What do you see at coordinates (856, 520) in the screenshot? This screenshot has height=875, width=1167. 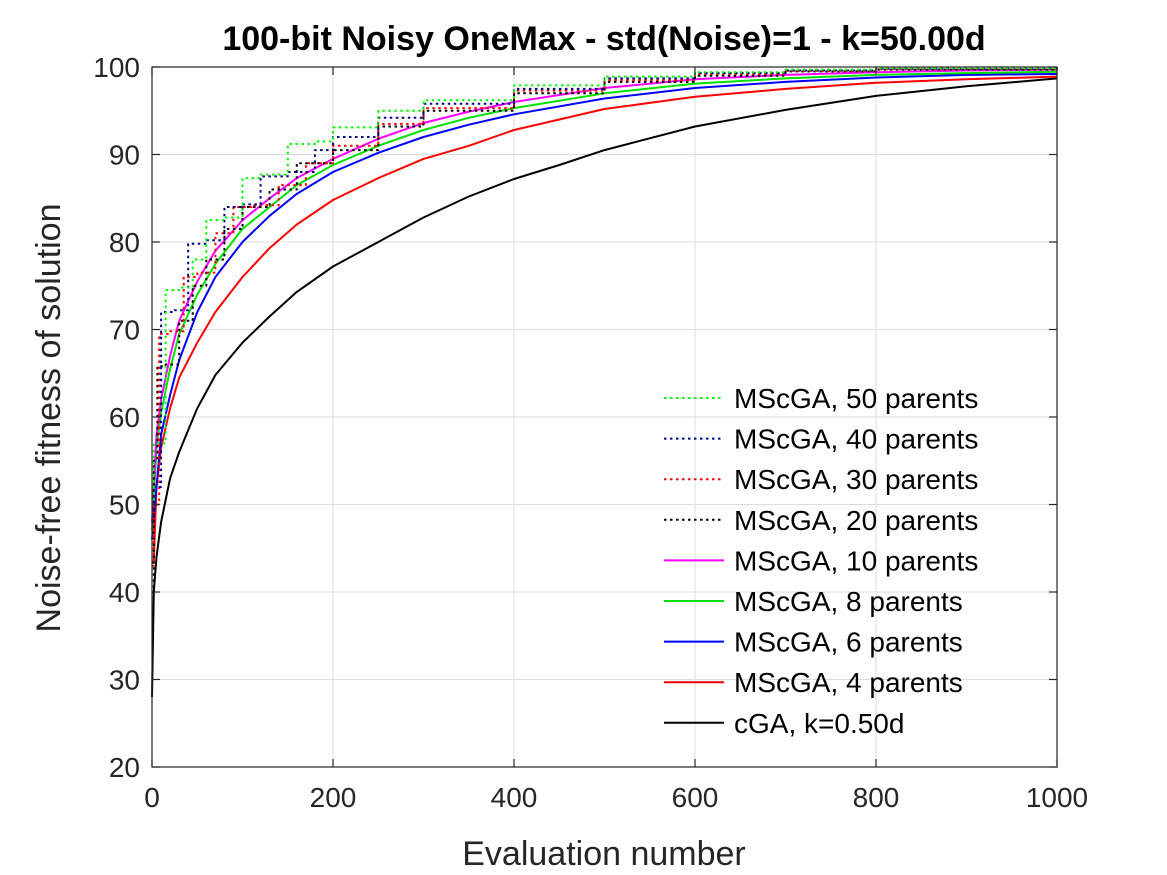 I see `legend-label-mscga-20-parents: MScGA, 20 parents` at bounding box center [856, 520].